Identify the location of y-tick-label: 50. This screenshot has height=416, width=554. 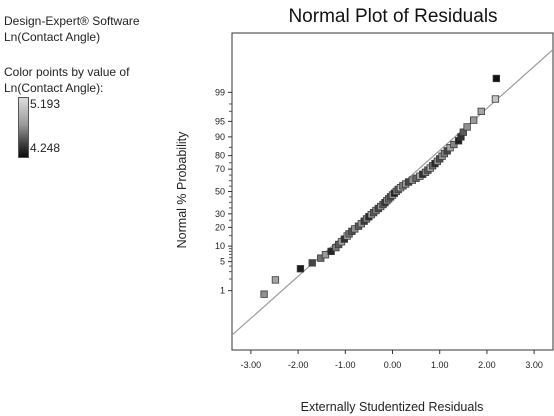
(220, 192).